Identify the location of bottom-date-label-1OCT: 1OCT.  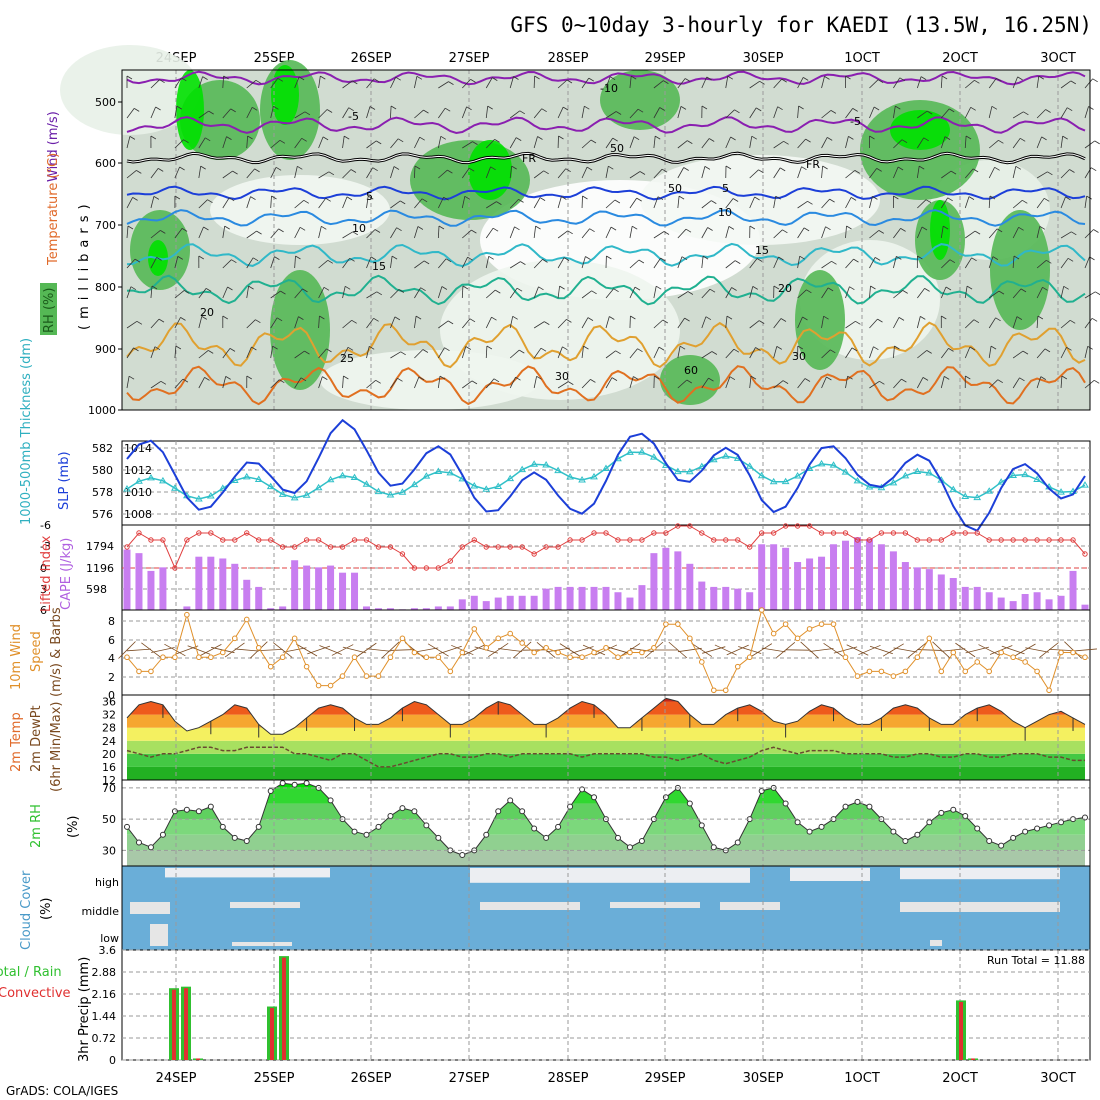
(862, 1078).